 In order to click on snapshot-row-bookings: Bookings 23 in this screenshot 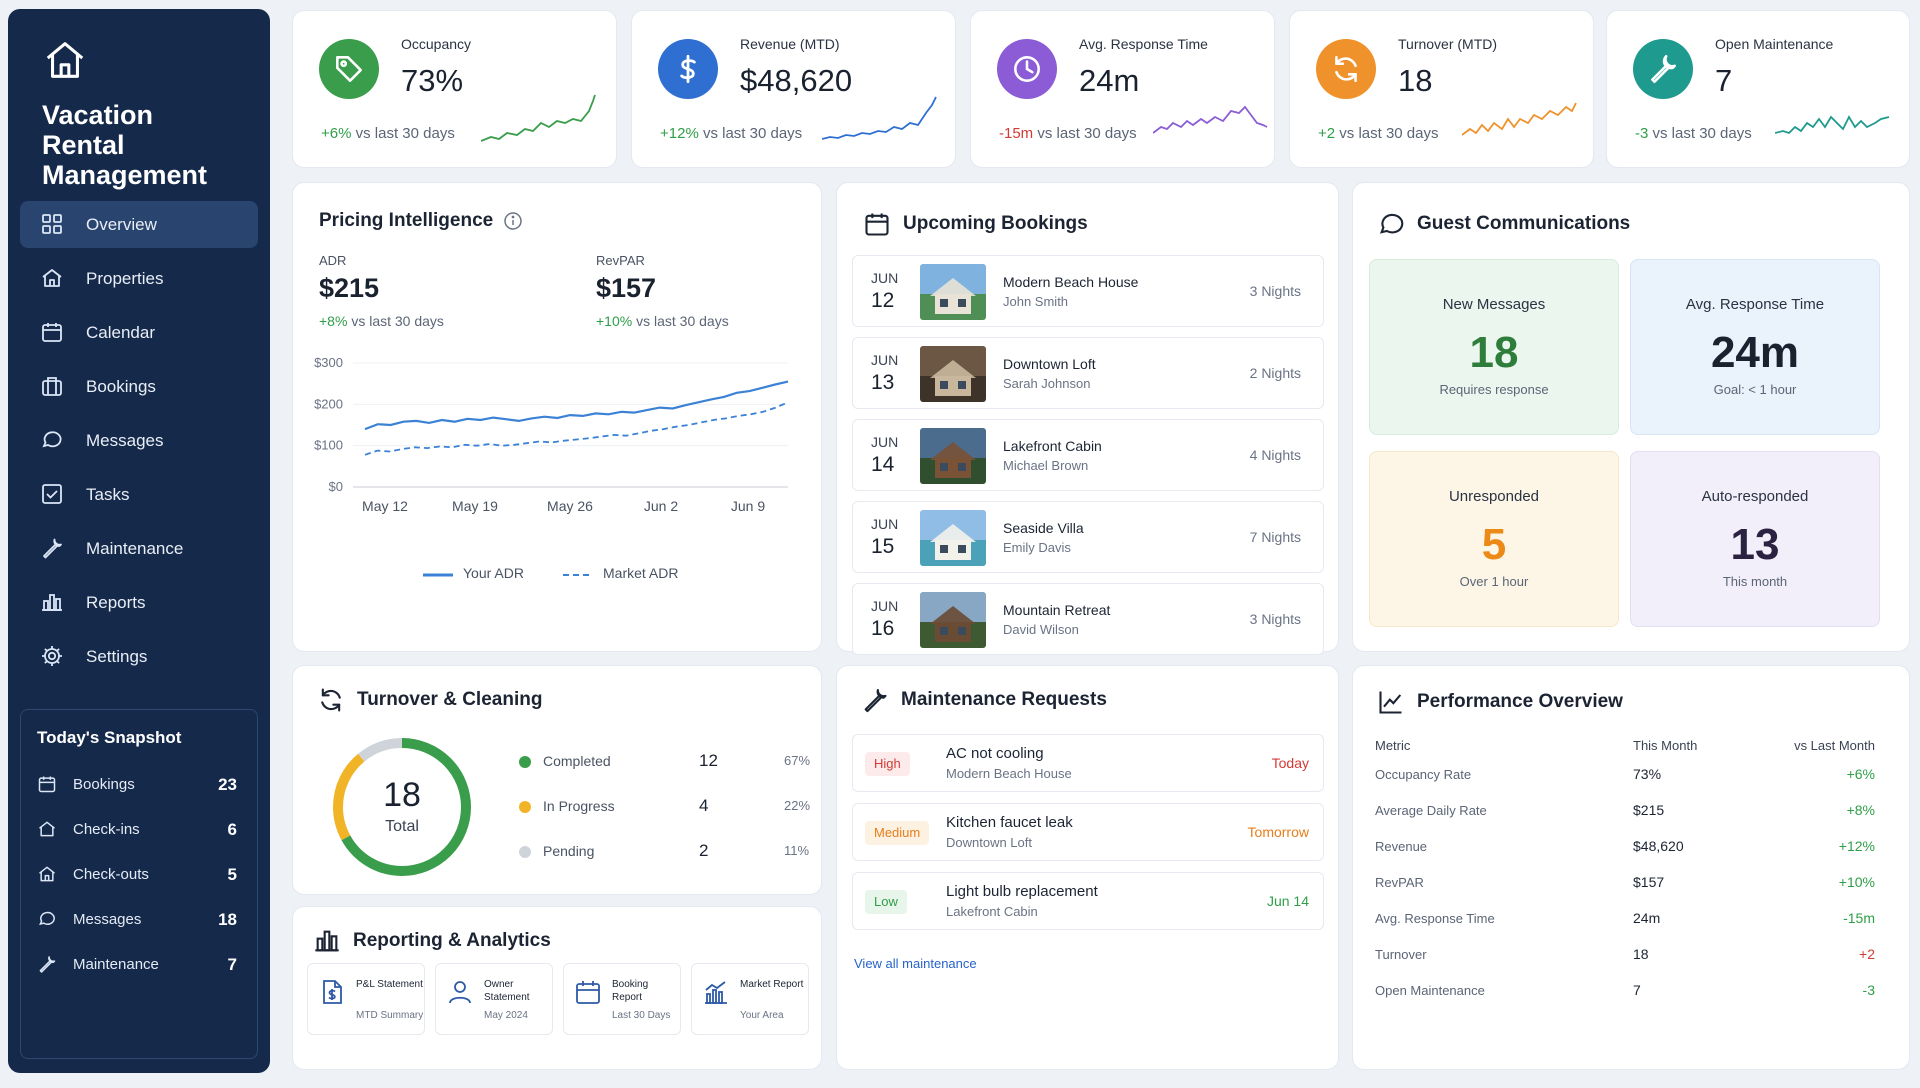, I will do `click(139, 784)`.